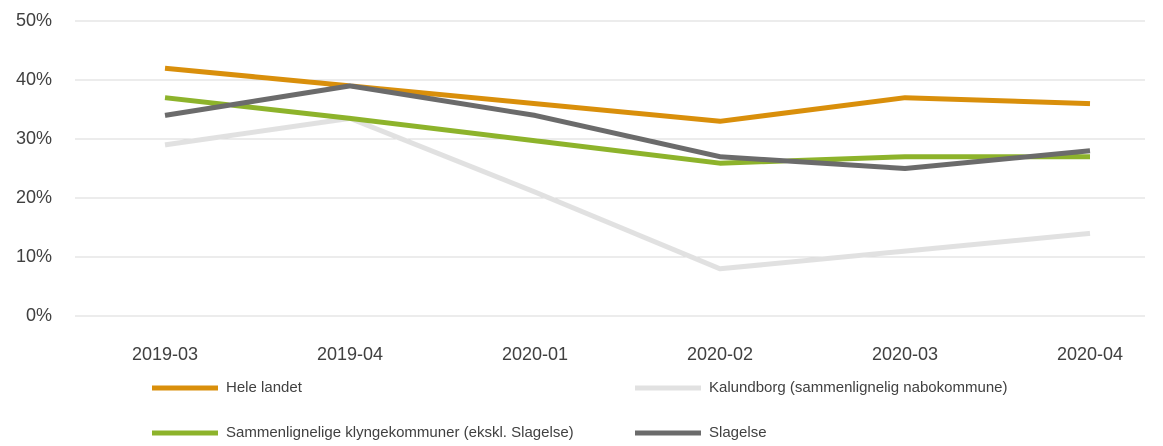 This screenshot has width=1163, height=446. What do you see at coordinates (535, 354) in the screenshot?
I see `x-tick-label: 2020-01` at bounding box center [535, 354].